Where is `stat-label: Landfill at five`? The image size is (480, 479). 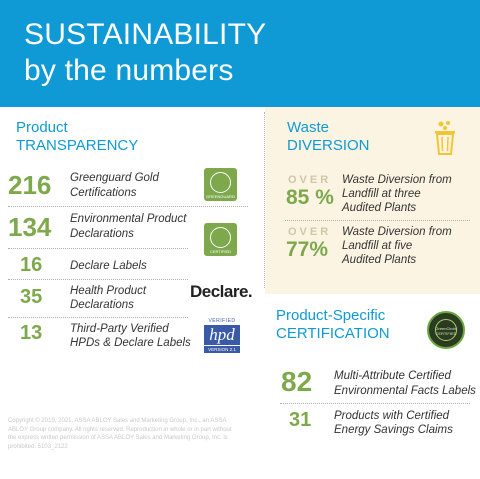
stat-label: Landfill at five is located at coordinates (377, 246).